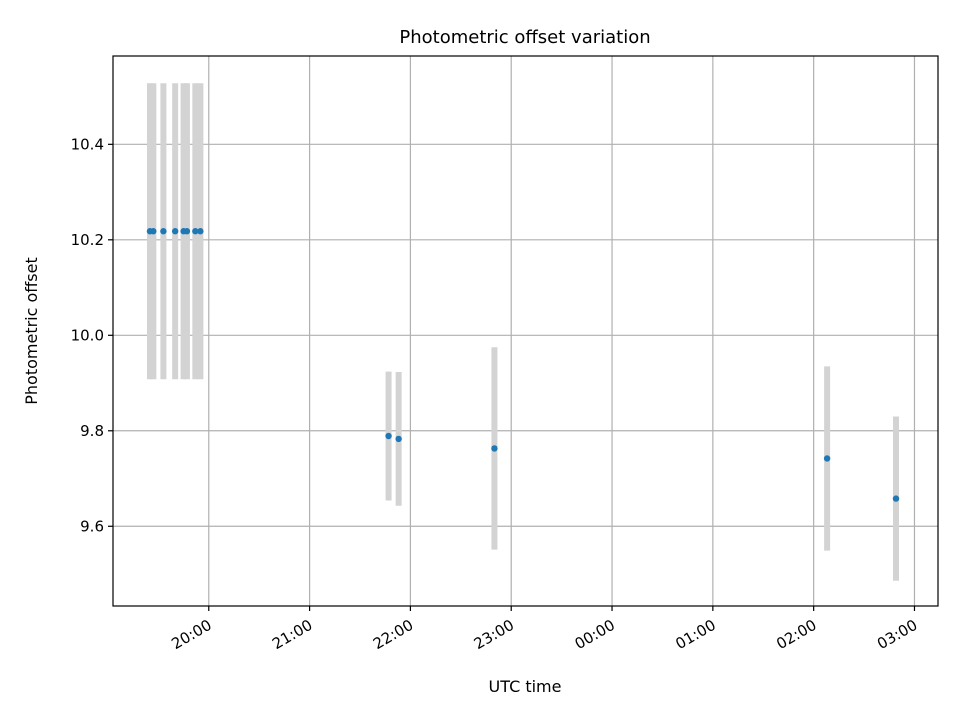 Image resolution: width=960 pixels, height=720 pixels. I want to click on y-axis-ticks: 9.6 9.8 10.0 10.2 10.4, so click(92, 335).